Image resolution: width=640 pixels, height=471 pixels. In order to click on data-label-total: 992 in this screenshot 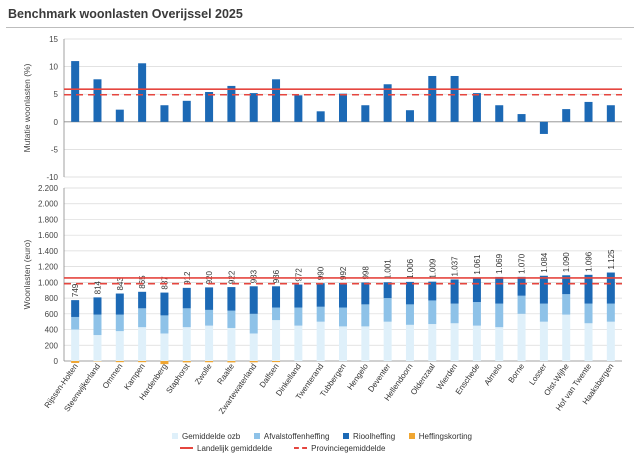, I will do `click(343, 273)`.